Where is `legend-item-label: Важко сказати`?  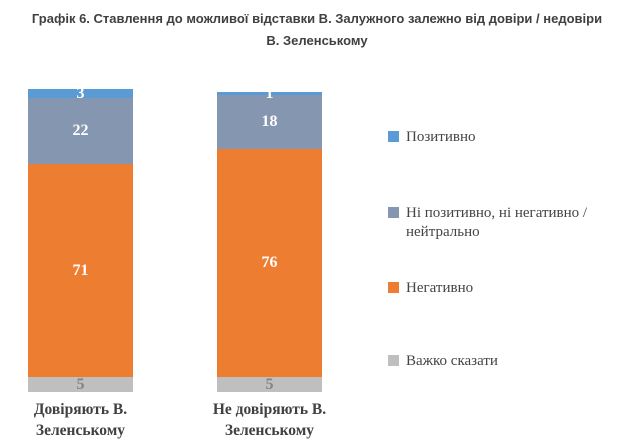
legend-item-label: Важко сказати is located at coordinates (452, 361).